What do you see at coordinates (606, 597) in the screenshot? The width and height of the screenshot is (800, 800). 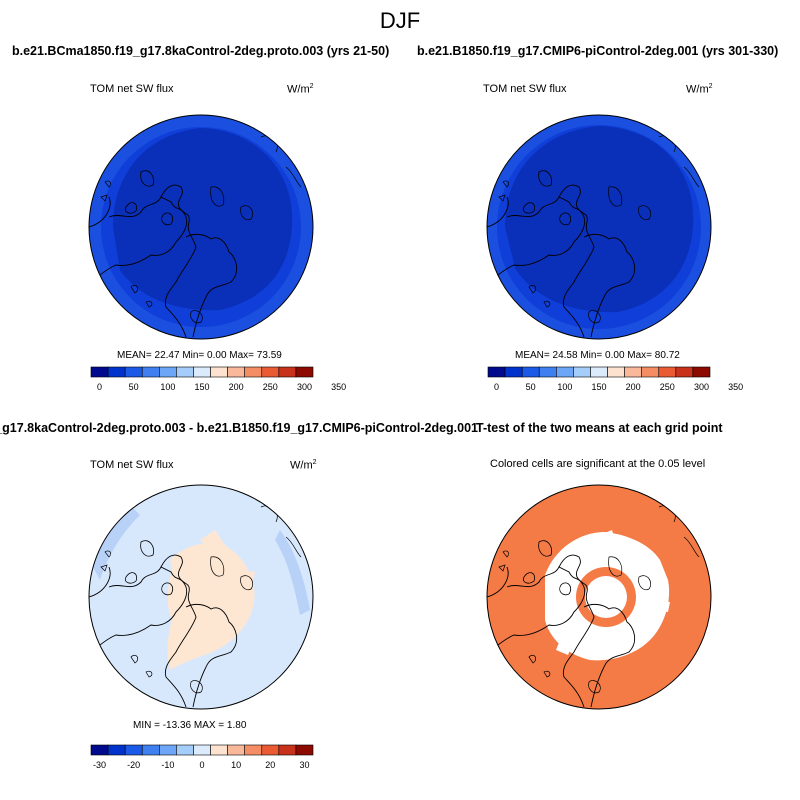 I see `p4-nonsig-center` at bounding box center [606, 597].